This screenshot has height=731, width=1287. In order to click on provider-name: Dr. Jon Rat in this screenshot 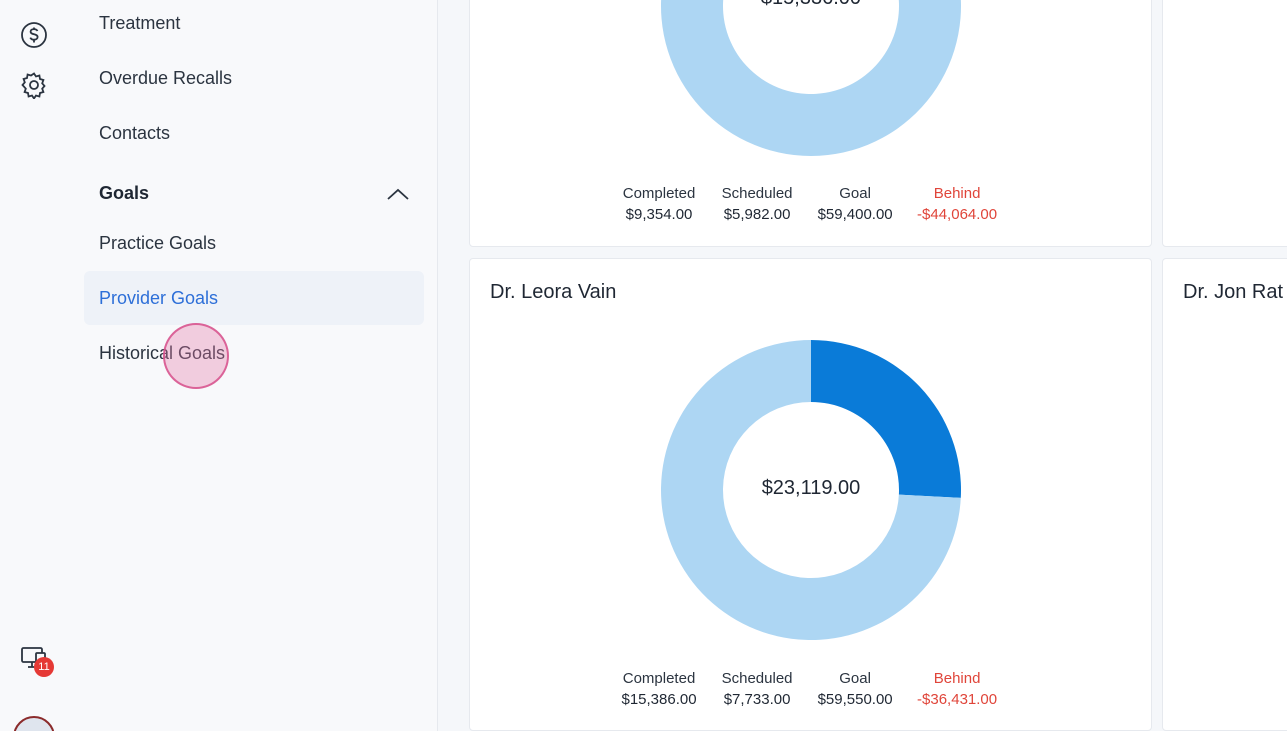, I will do `click(1233, 292)`.